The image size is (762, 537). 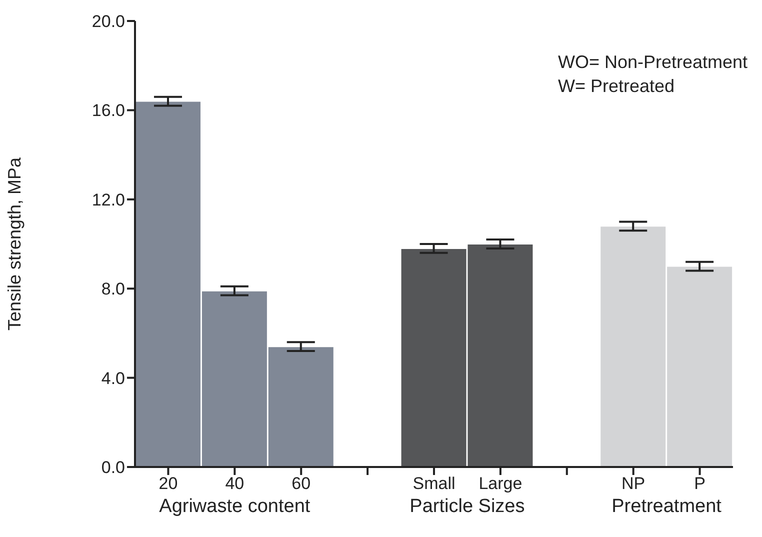 What do you see at coordinates (616, 86) in the screenshot?
I see `annotation: W= Pretreated` at bounding box center [616, 86].